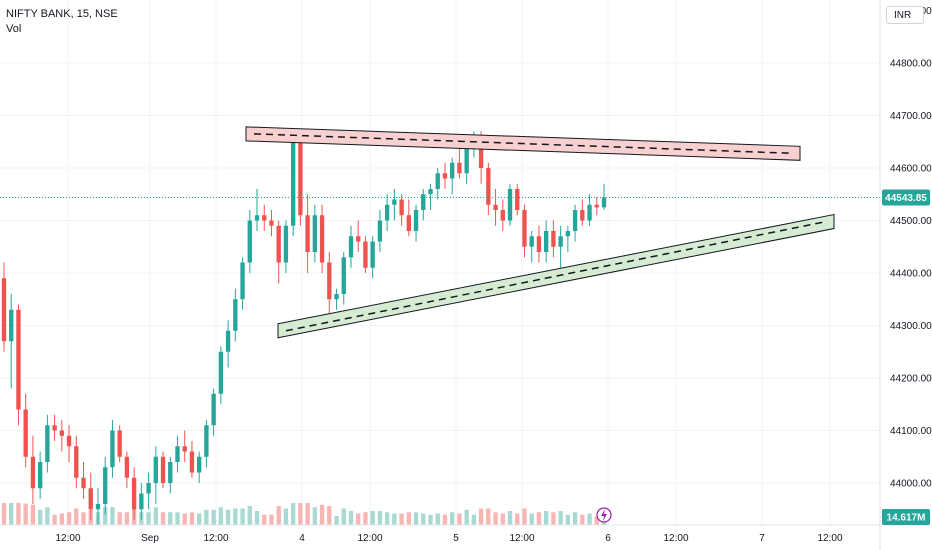  Describe the element at coordinates (911, 116) in the screenshot. I see `price-tick-label: 44700.00` at that location.